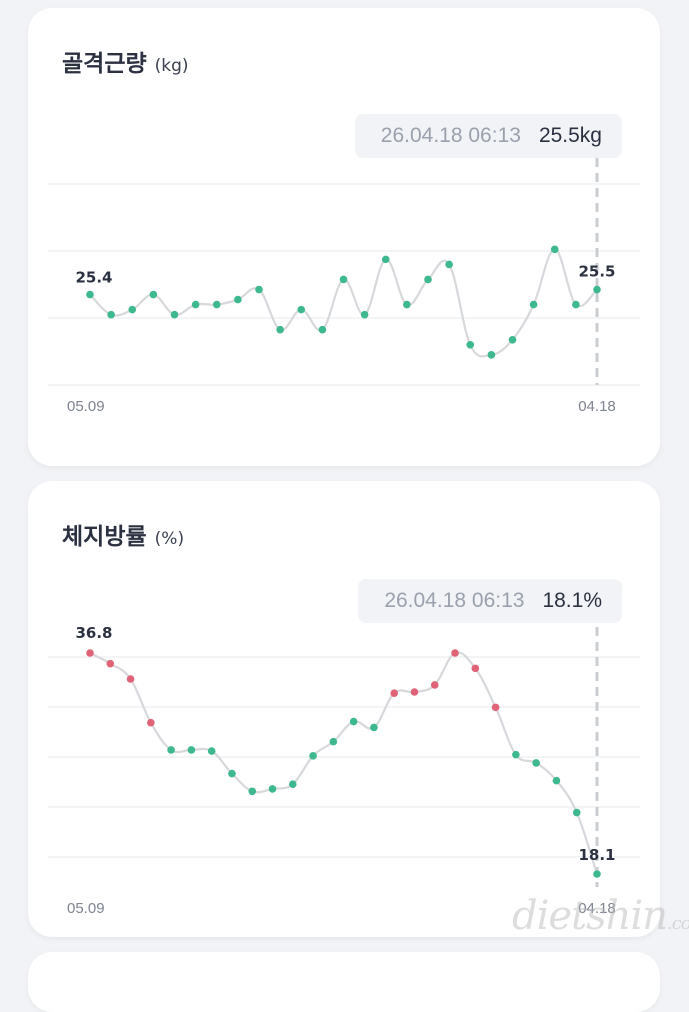 Image resolution: width=689 pixels, height=1012 pixels. I want to click on watermark-main: dietshin, so click(590, 916).